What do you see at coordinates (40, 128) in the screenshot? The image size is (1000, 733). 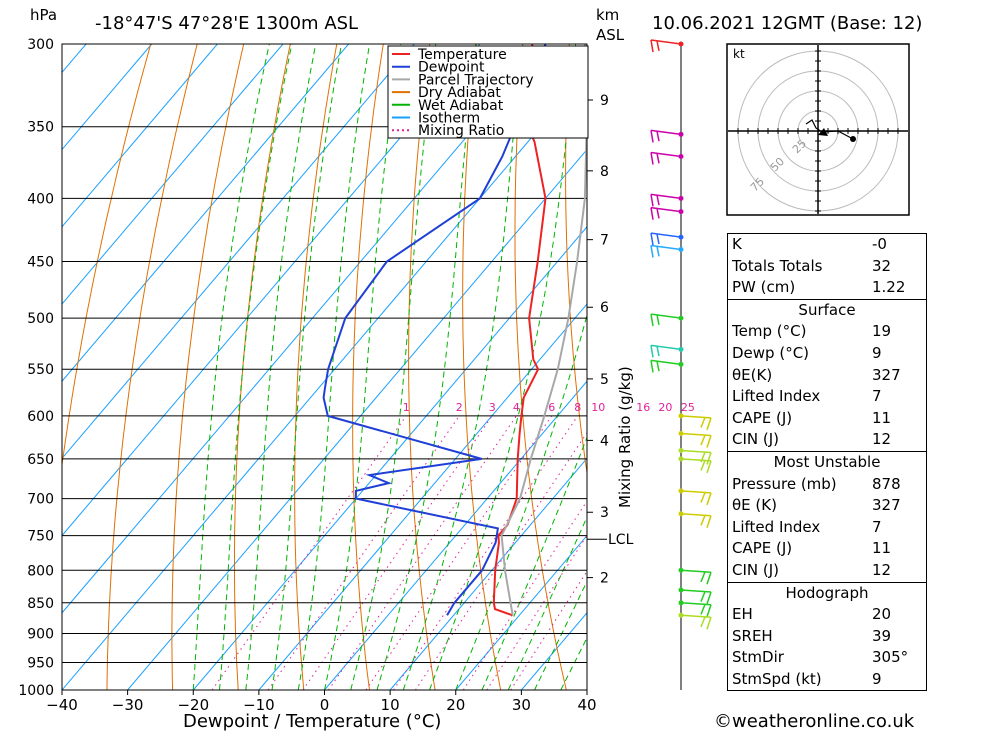 I see `pressure-tick-label: 350` at bounding box center [40, 128].